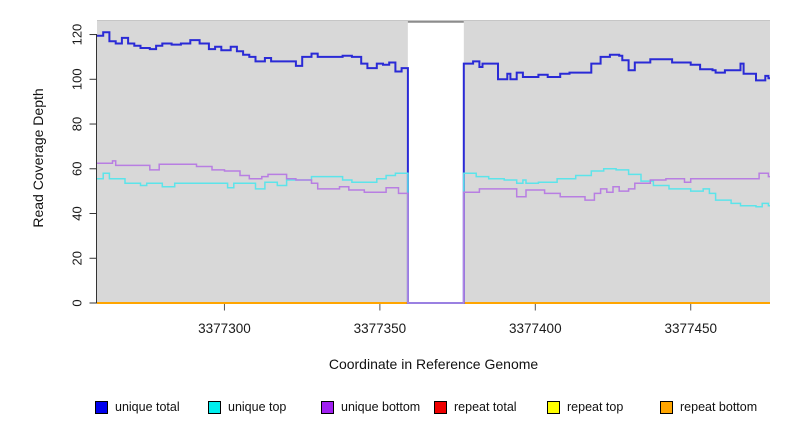  I want to click on y-tick-label: 120, so click(77, 35).